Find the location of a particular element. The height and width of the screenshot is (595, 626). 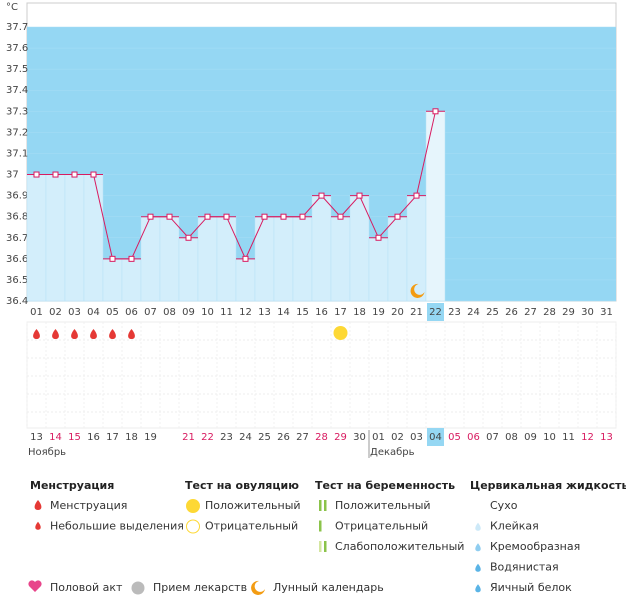

legend-item: Водянистая is located at coordinates (524, 567).